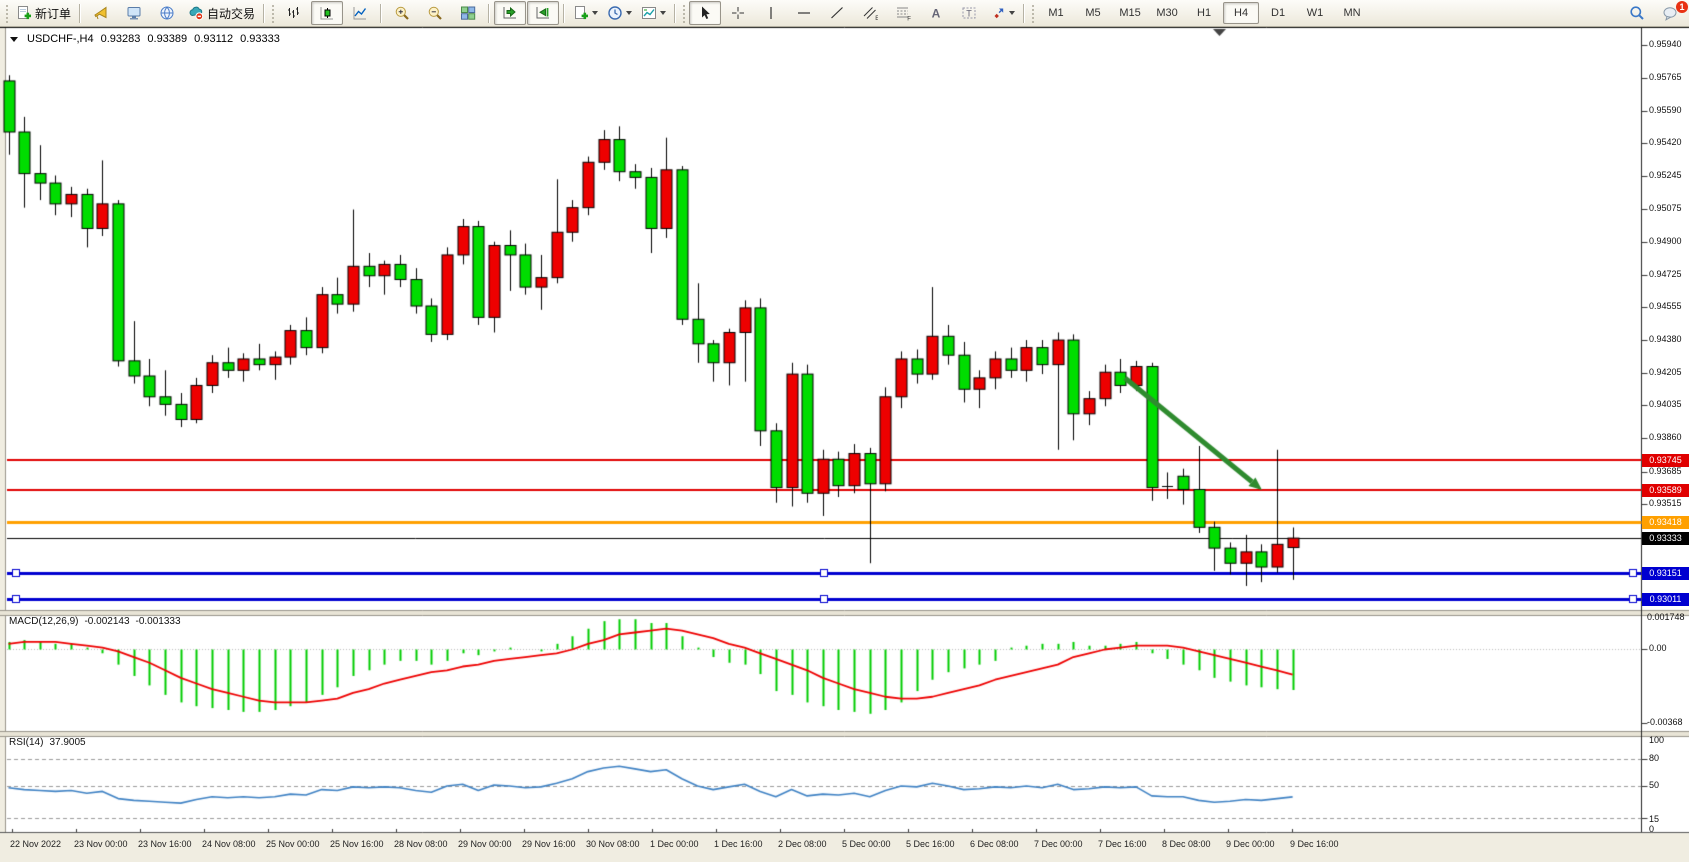 This screenshot has height=862, width=1689. What do you see at coordinates (107, 621) in the screenshot?
I see `macd-main-value: -0.002143` at bounding box center [107, 621].